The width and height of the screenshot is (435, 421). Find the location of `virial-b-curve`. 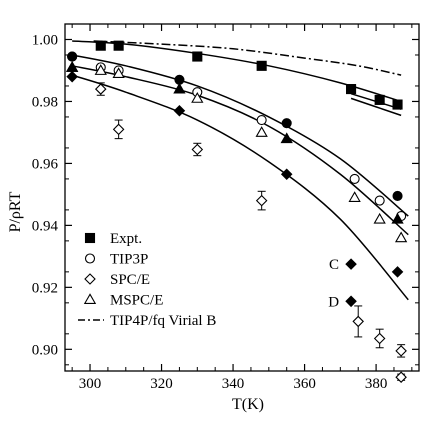

virial-b-curve is located at coordinates (247, 58).